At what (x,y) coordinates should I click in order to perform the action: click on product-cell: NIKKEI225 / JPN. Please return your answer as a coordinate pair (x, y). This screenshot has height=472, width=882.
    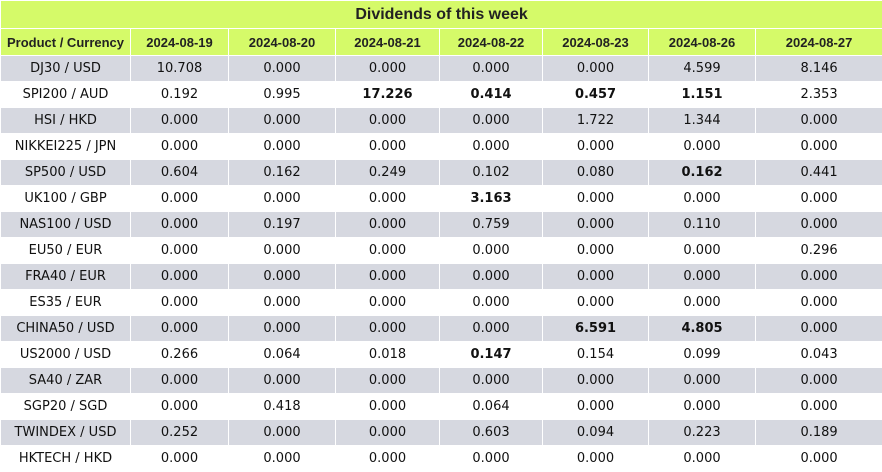
    Looking at the image, I should click on (66, 147).